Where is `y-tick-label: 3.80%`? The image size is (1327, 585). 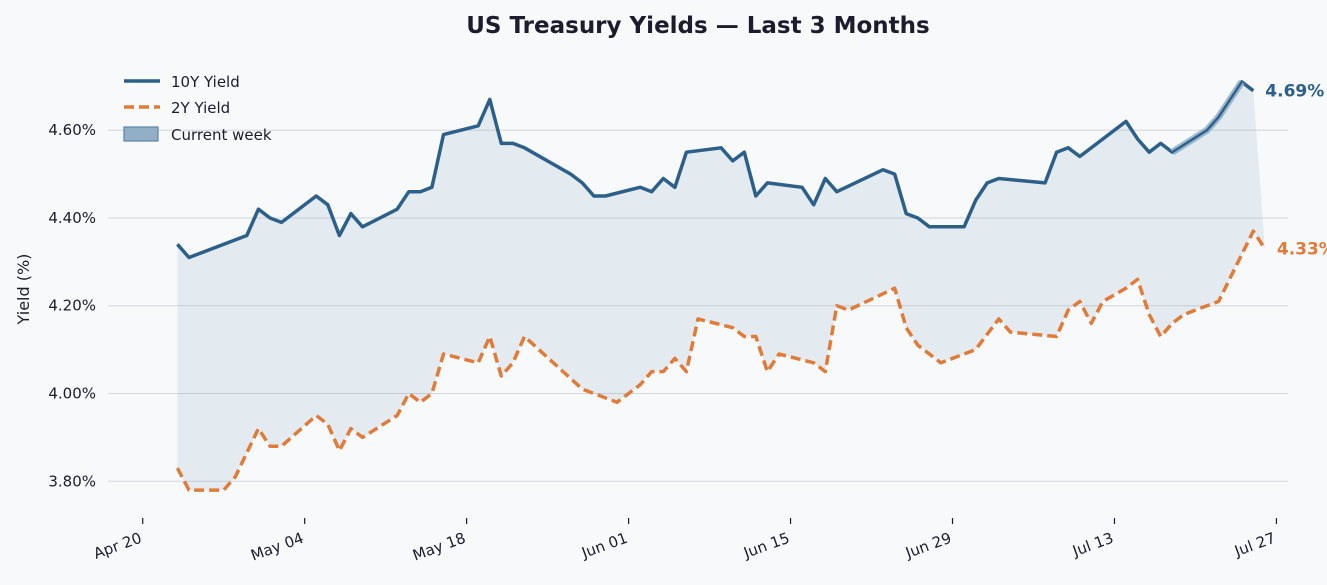
y-tick-label: 3.80% is located at coordinates (72, 481).